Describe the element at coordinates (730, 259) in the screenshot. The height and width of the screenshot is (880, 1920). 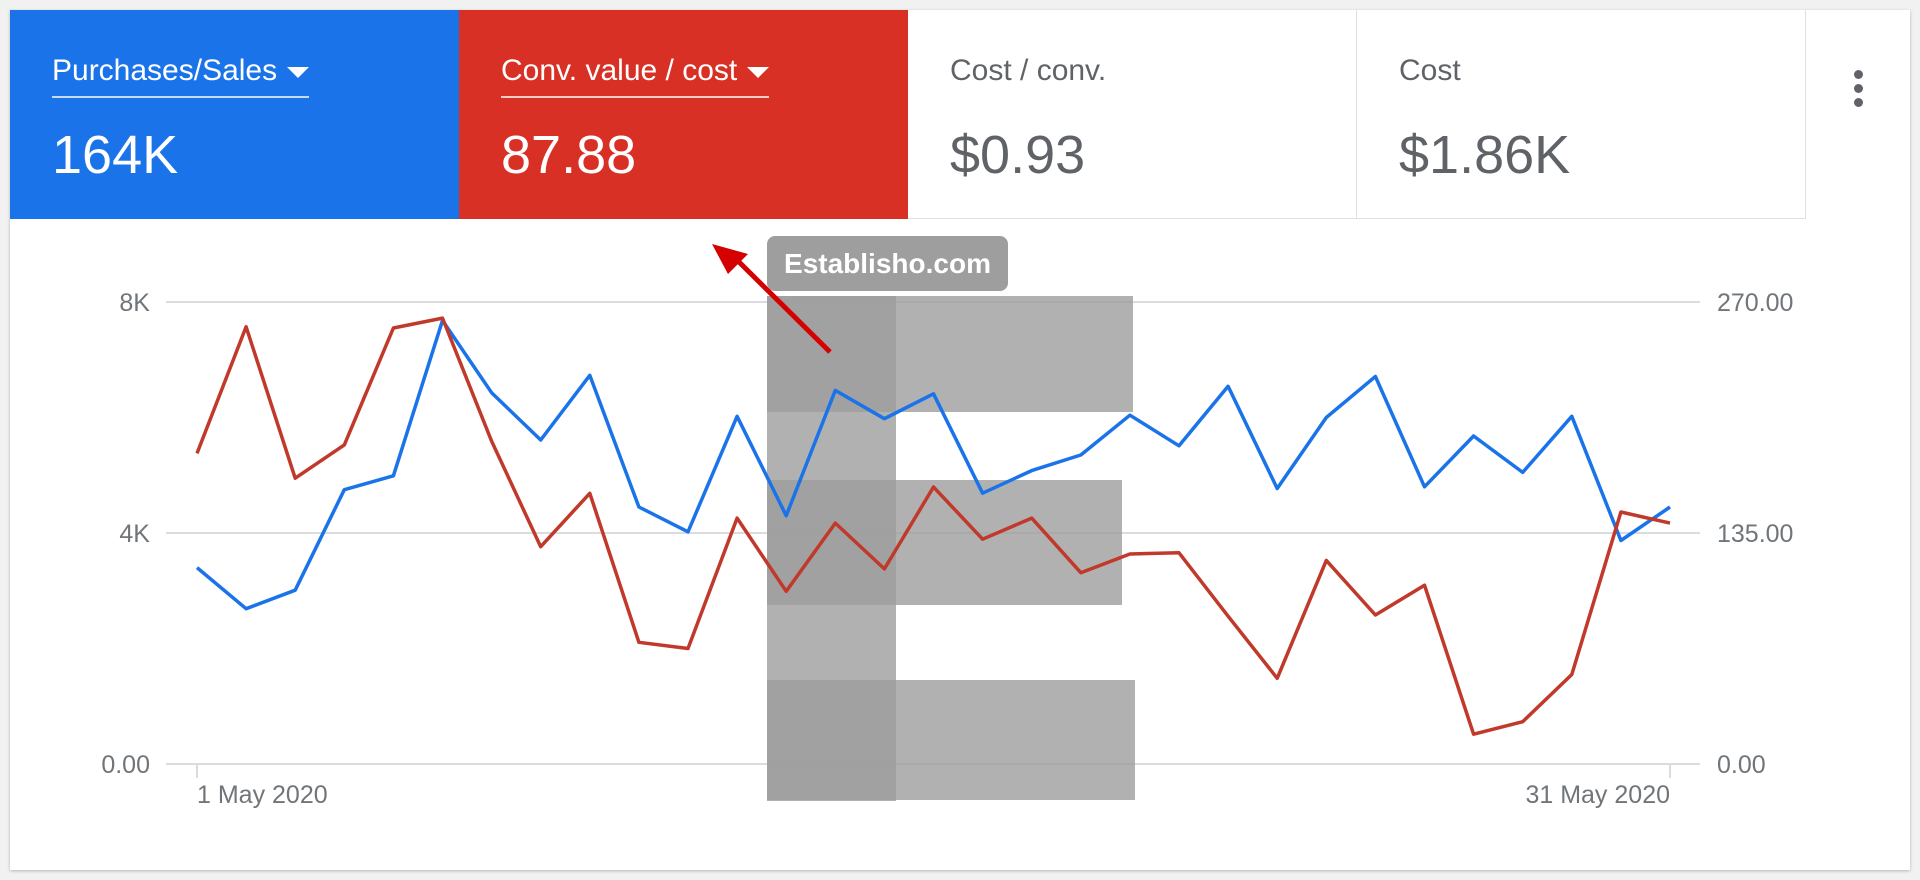
I see `annotation-arrow-head` at that location.